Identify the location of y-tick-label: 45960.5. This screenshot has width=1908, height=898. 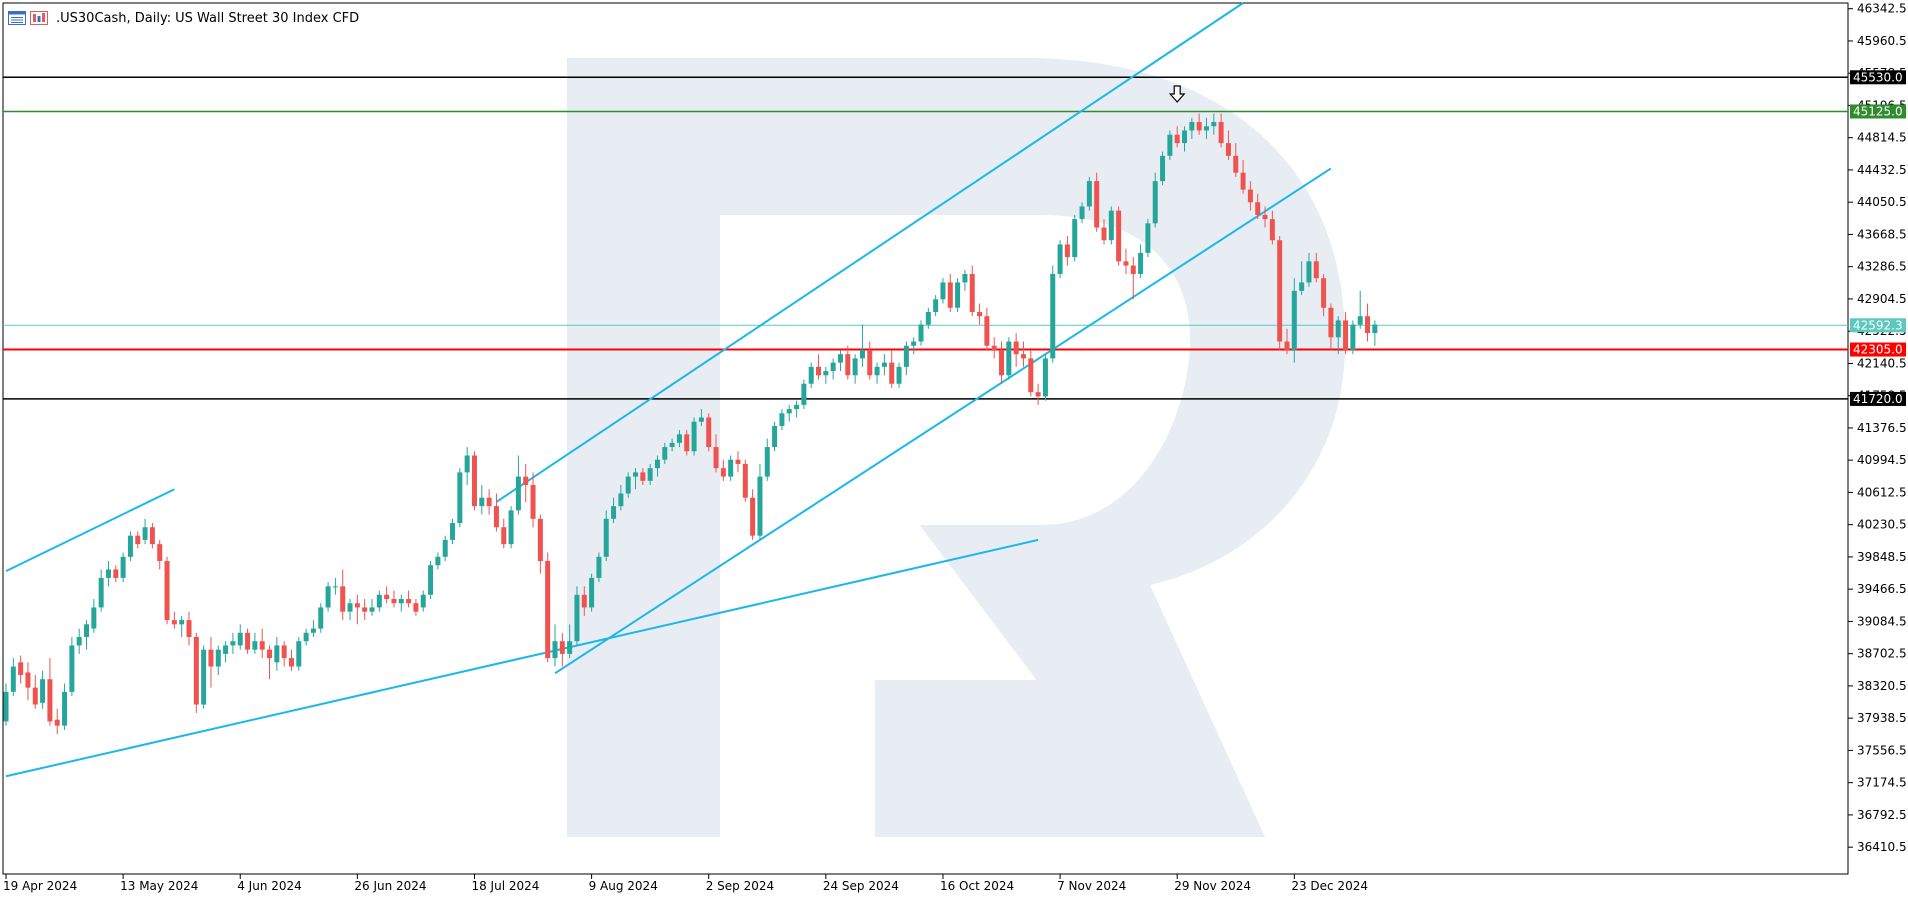
(1882, 41).